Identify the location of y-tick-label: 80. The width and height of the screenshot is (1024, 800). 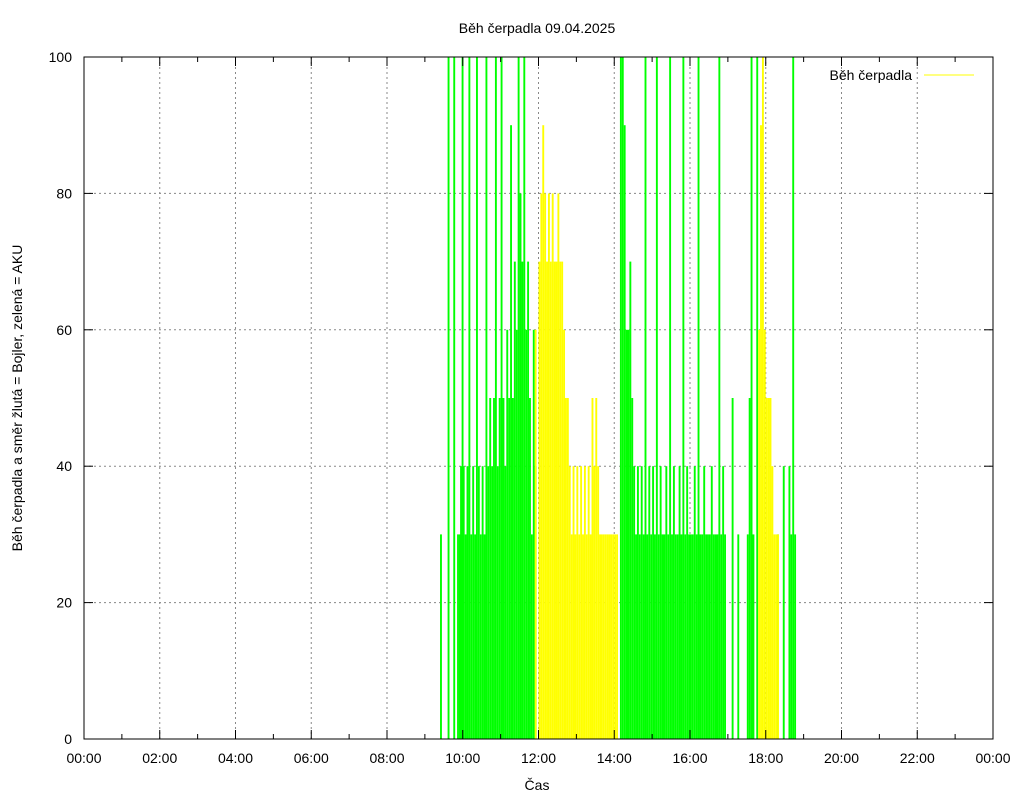
(64, 193).